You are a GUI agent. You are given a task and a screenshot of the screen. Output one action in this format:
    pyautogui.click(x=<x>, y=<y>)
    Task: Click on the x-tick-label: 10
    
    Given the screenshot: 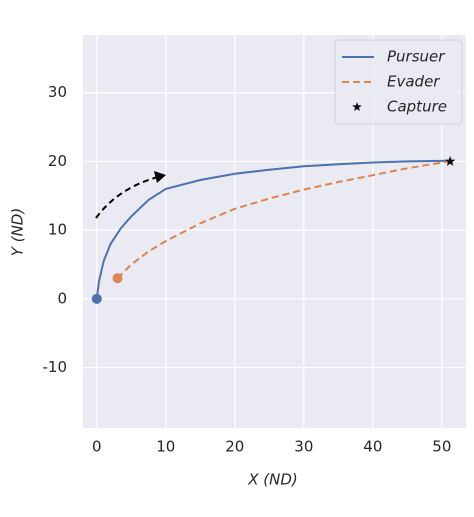 What is the action you would take?
    pyautogui.click(x=165, y=447)
    